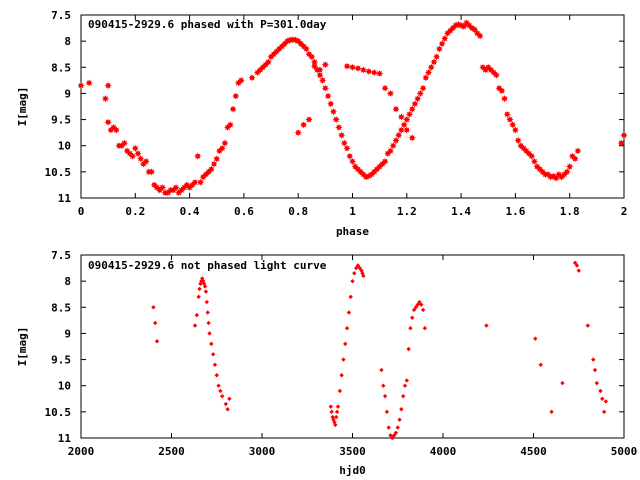 This screenshot has width=640, height=480. Describe the element at coordinates (570, 211) in the screenshot. I see `x-tick-label: 1.8` at that location.